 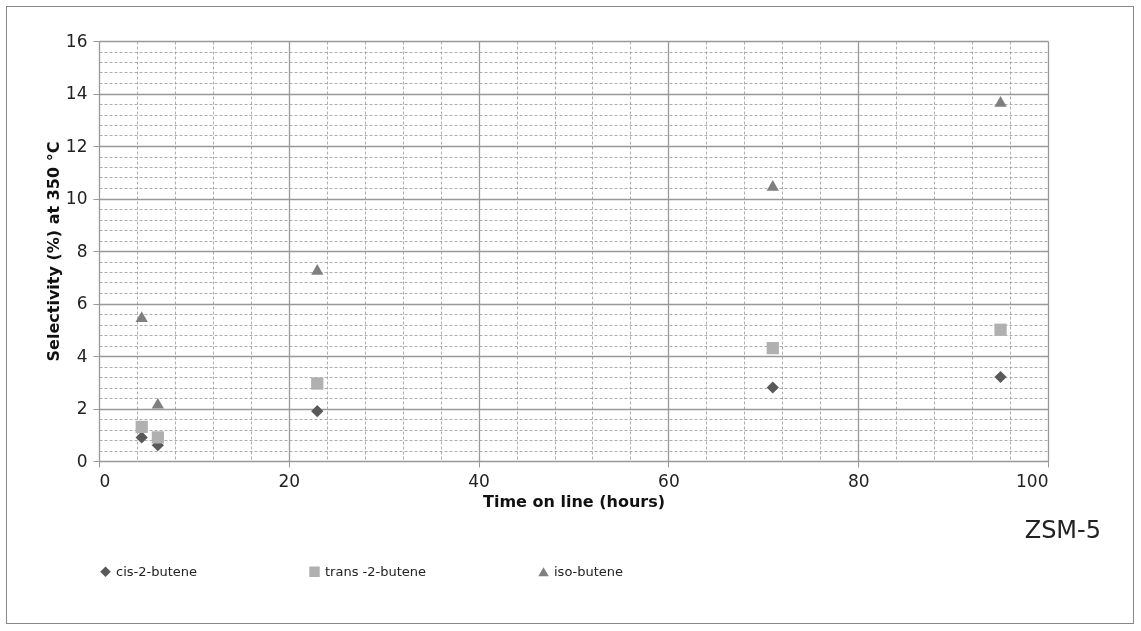 What do you see at coordinates (82, 355) in the screenshot?
I see `y-tick-label: 4` at bounding box center [82, 355].